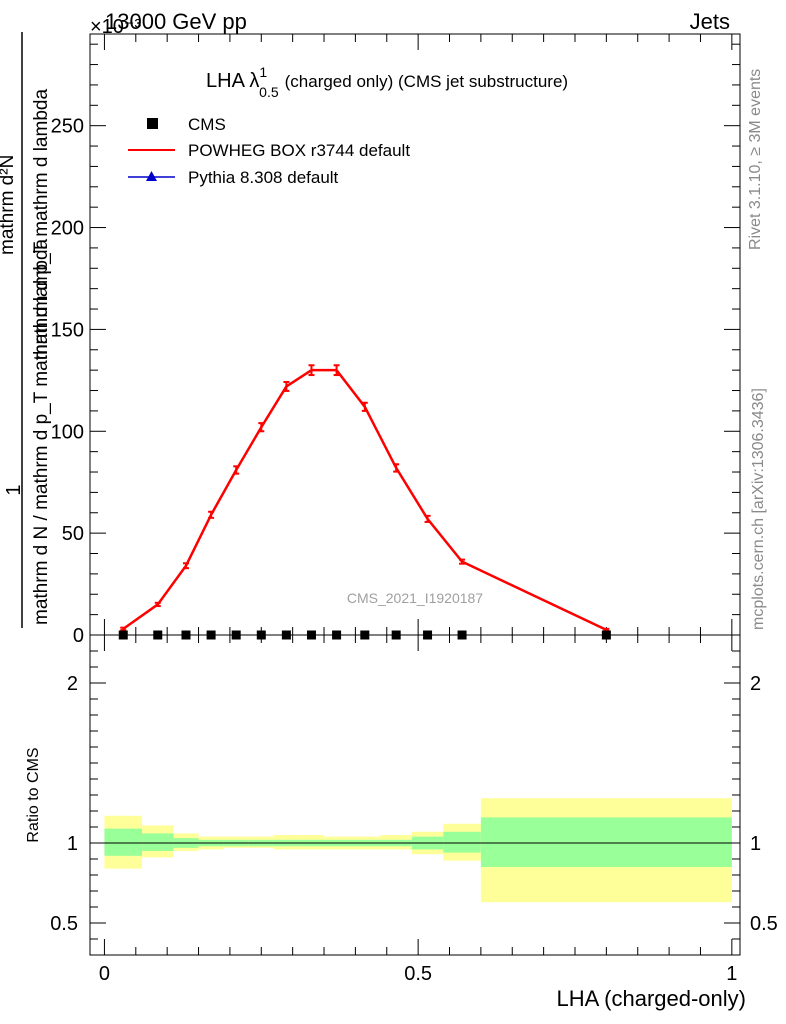 The width and height of the screenshot is (786, 1024). What do you see at coordinates (67, 330) in the screenshot?
I see `main-y-tick-label: 150` at bounding box center [67, 330].